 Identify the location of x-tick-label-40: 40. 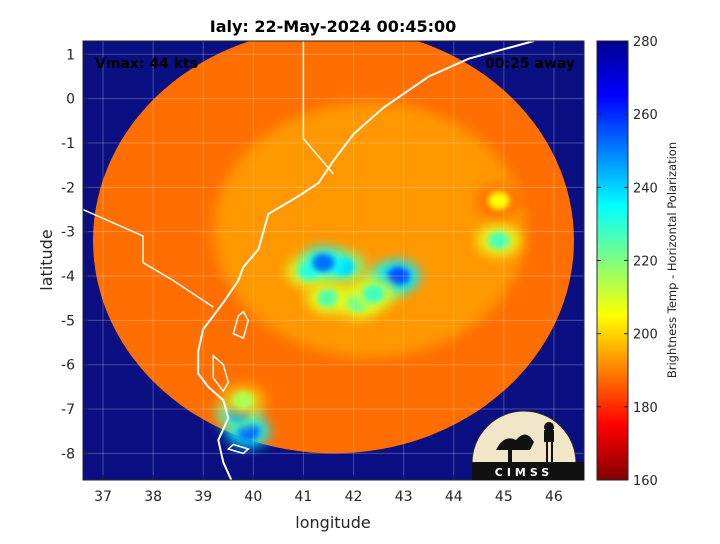
(253, 497).